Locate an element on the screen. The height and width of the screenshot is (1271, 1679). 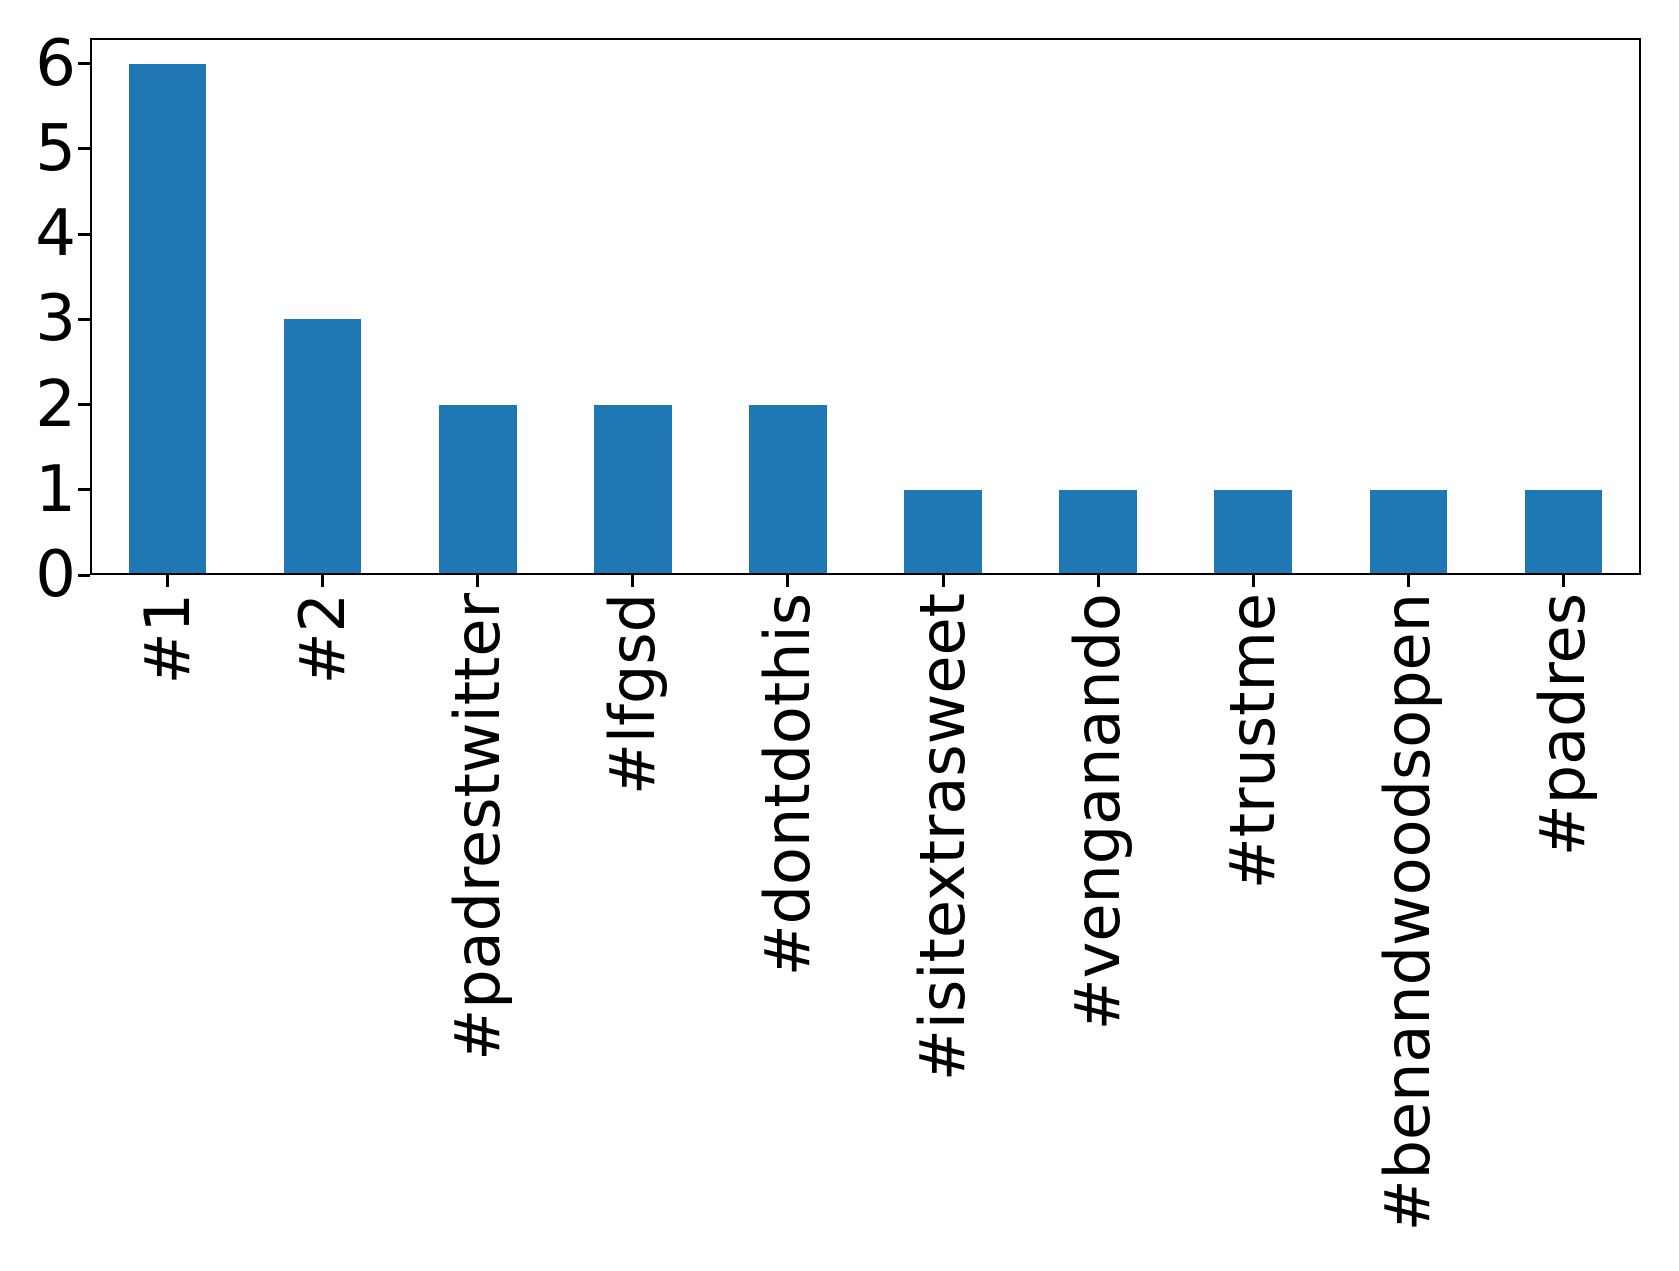
y-axis-tick-label: 6 is located at coordinates (55, 63).